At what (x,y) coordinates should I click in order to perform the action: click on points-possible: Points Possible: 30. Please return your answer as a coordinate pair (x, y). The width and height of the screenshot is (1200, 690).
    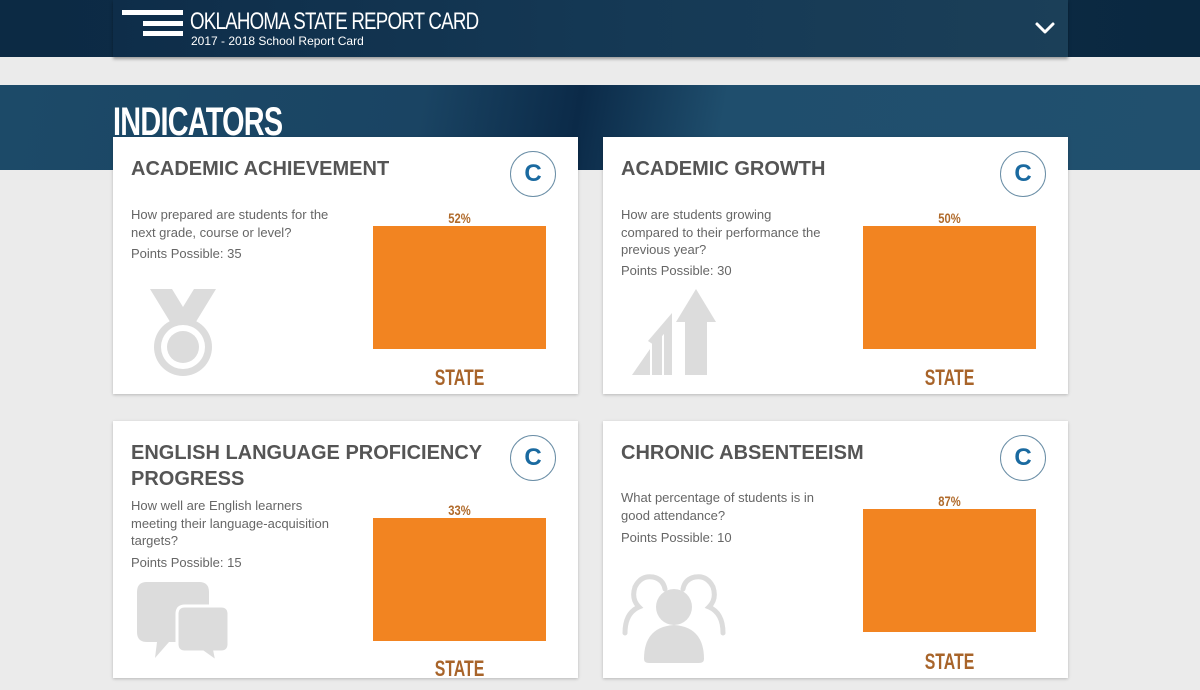
    Looking at the image, I should click on (676, 270).